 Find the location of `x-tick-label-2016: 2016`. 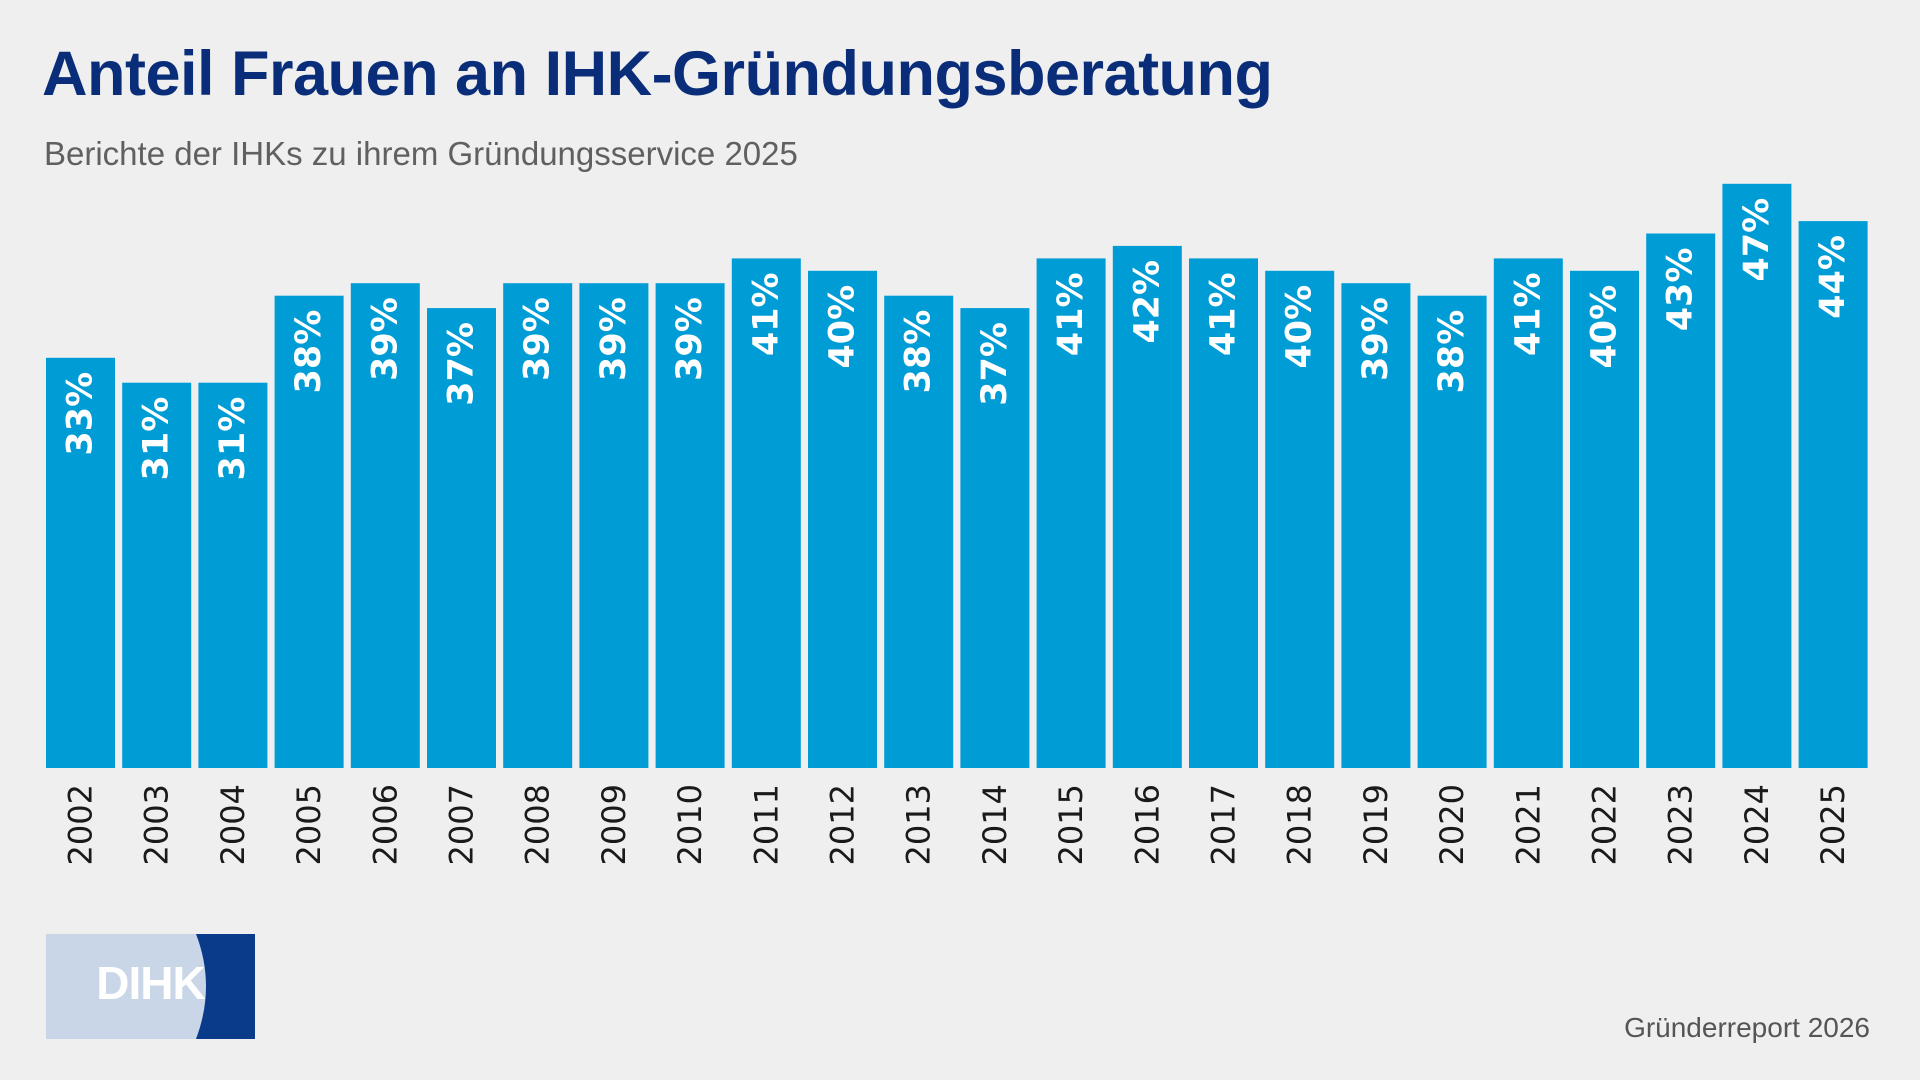

x-tick-label-2016: 2016 is located at coordinates (1147, 824).